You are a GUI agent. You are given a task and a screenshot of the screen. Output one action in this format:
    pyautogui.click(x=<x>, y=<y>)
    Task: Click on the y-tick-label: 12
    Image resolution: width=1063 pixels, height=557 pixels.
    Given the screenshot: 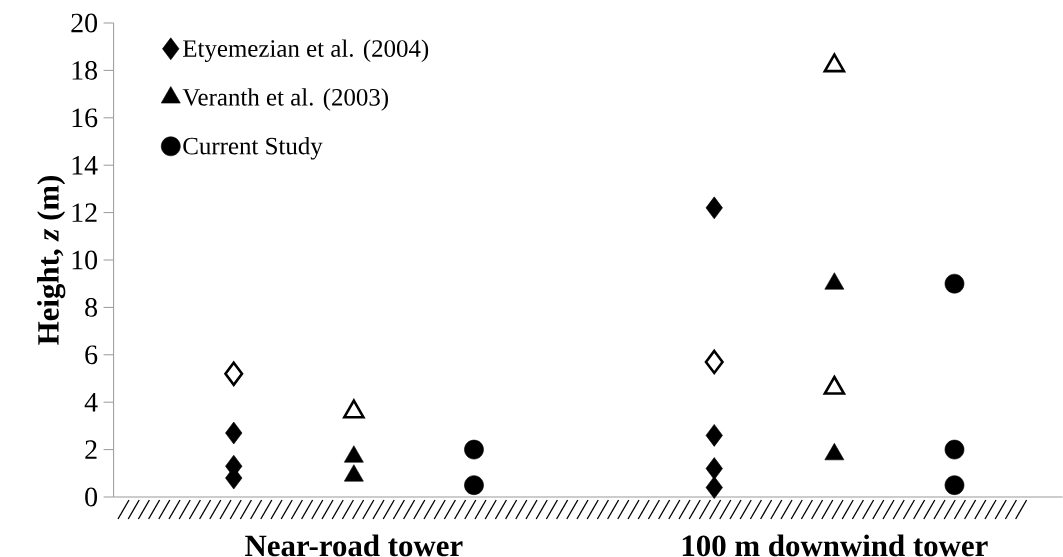 What is the action you would take?
    pyautogui.click(x=84, y=212)
    